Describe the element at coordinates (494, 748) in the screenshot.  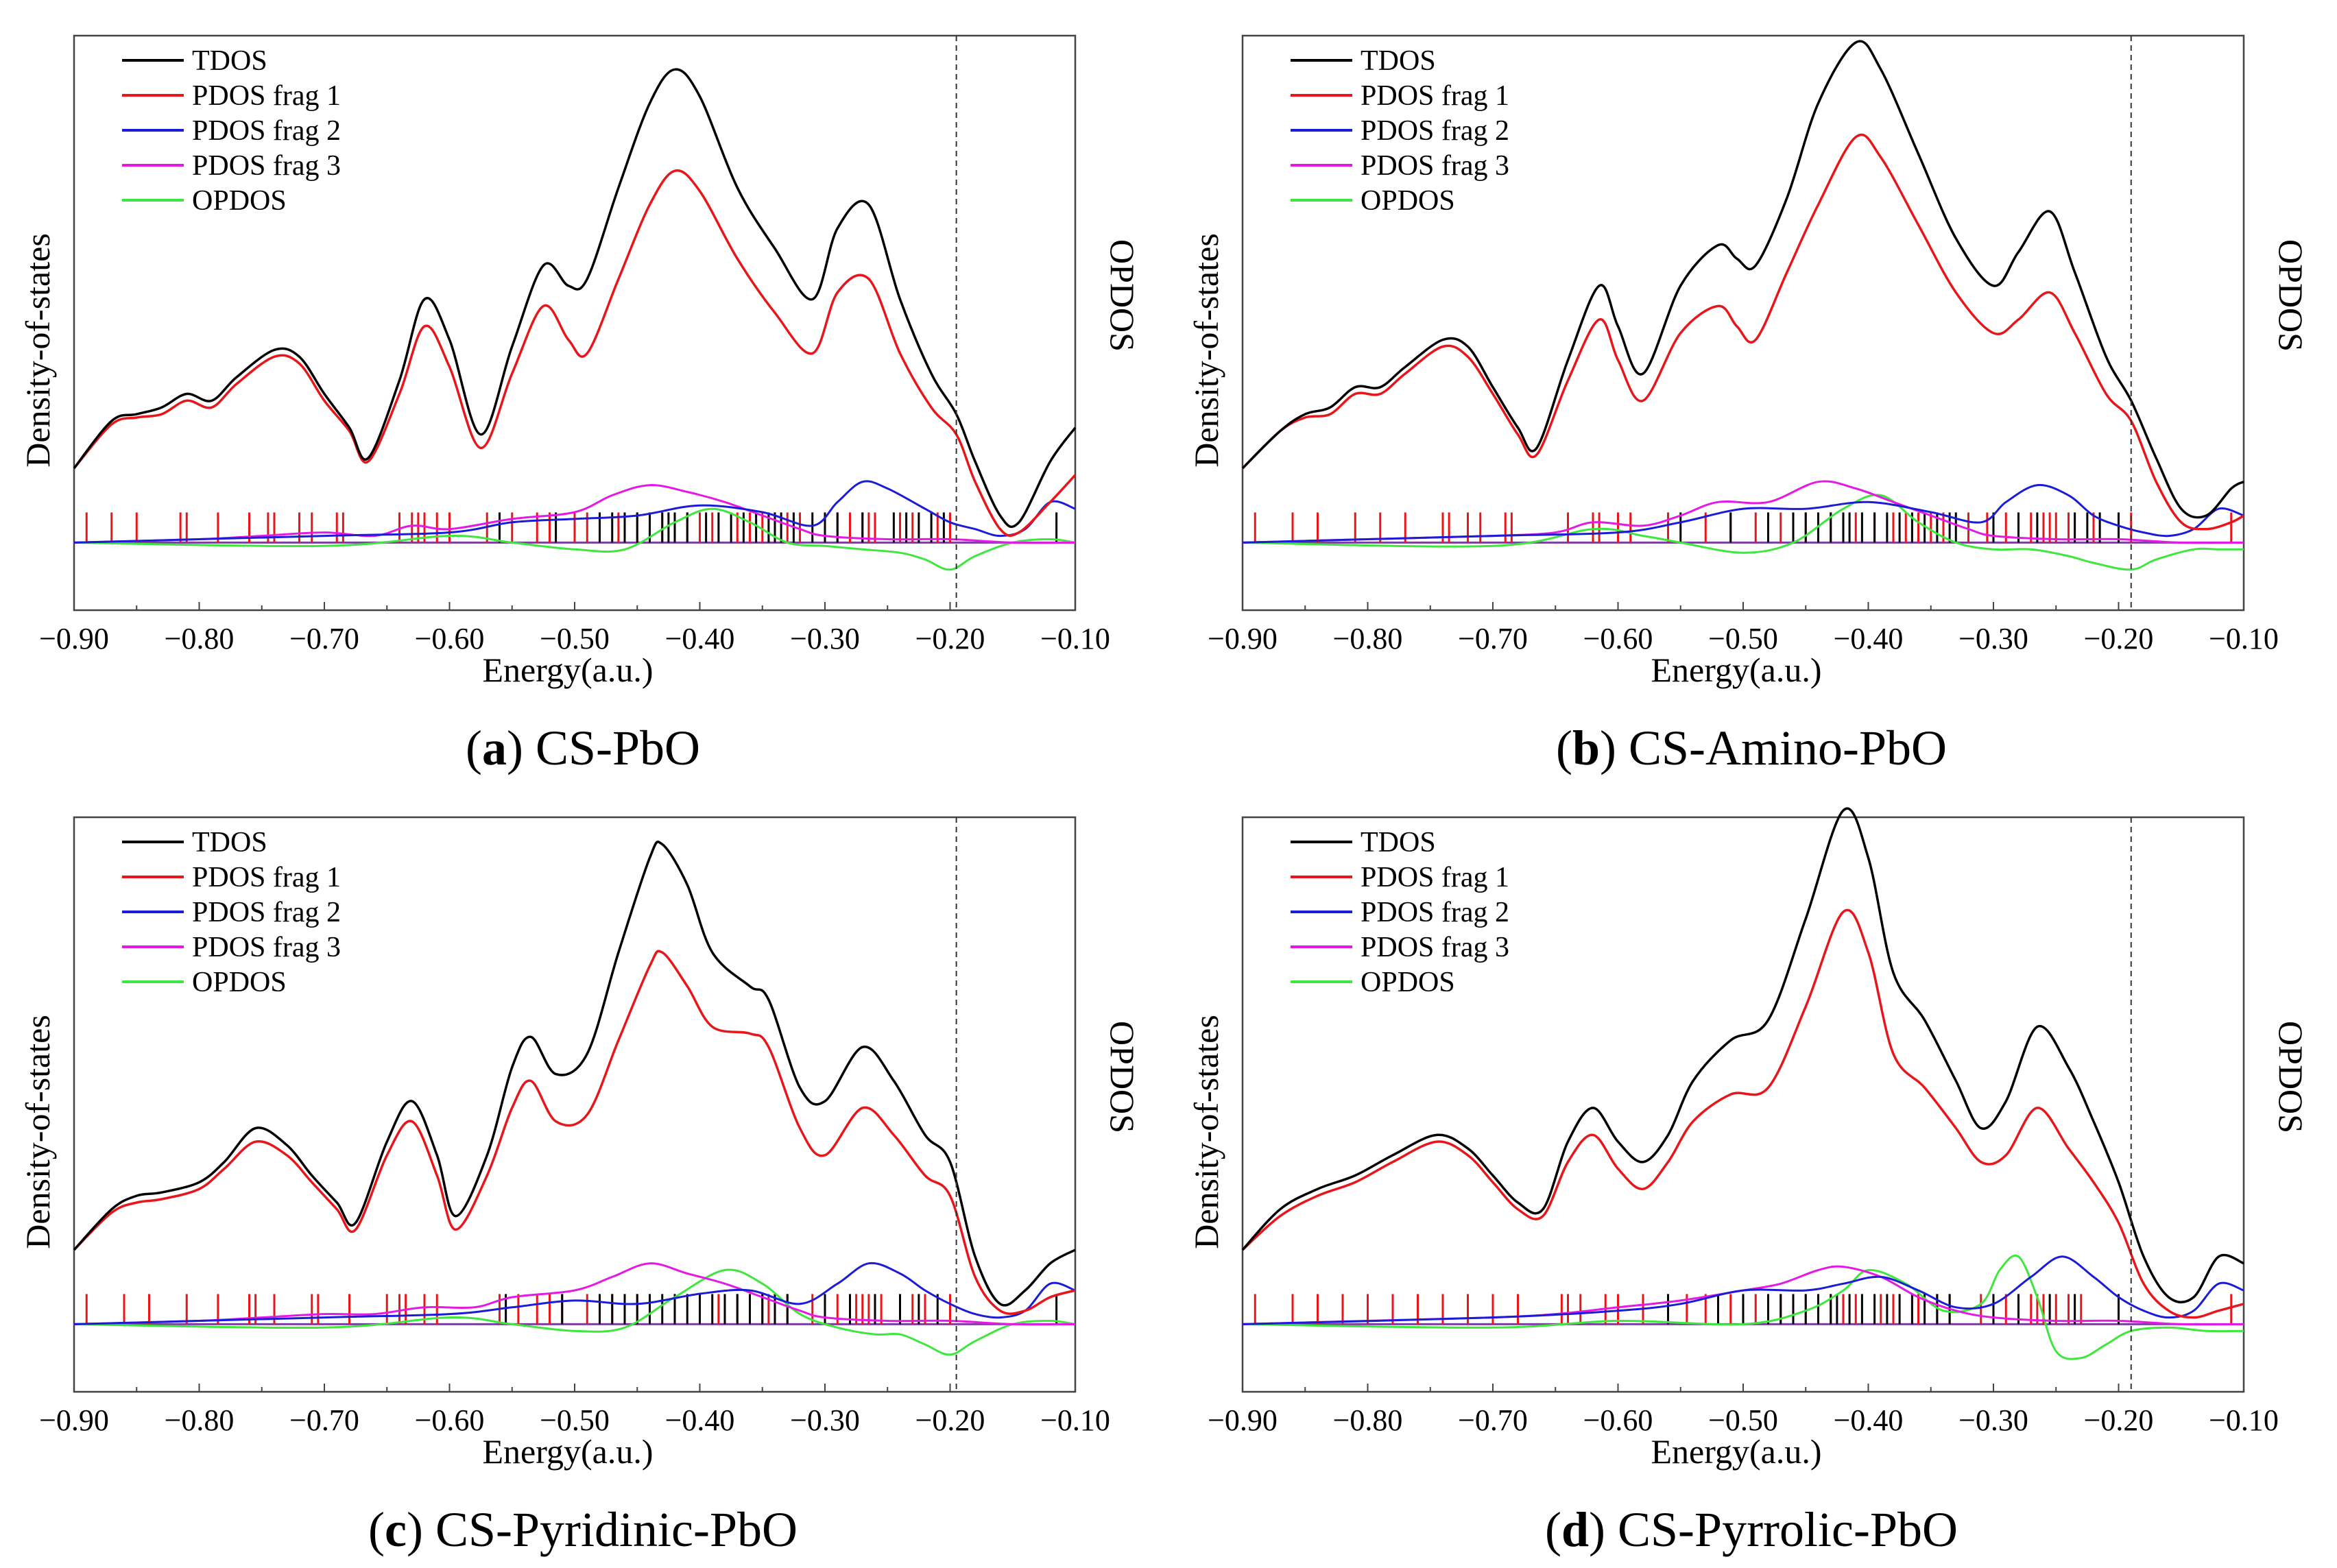
I see `caption-letter: a` at that location.